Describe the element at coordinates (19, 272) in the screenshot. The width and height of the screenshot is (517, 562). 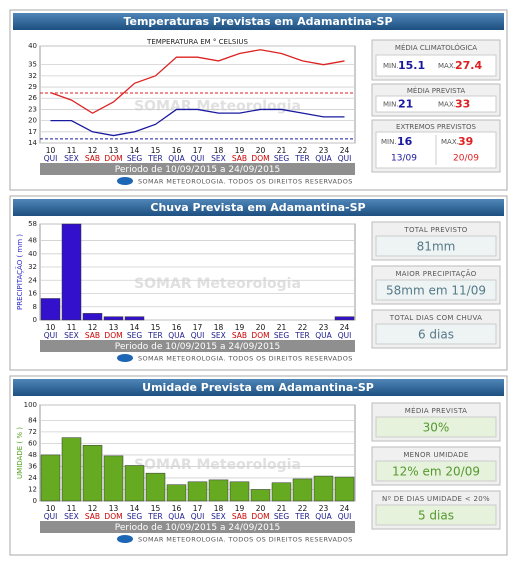
I see `y-axis-title: PRECIPITAÇÃO ( mm )` at that location.